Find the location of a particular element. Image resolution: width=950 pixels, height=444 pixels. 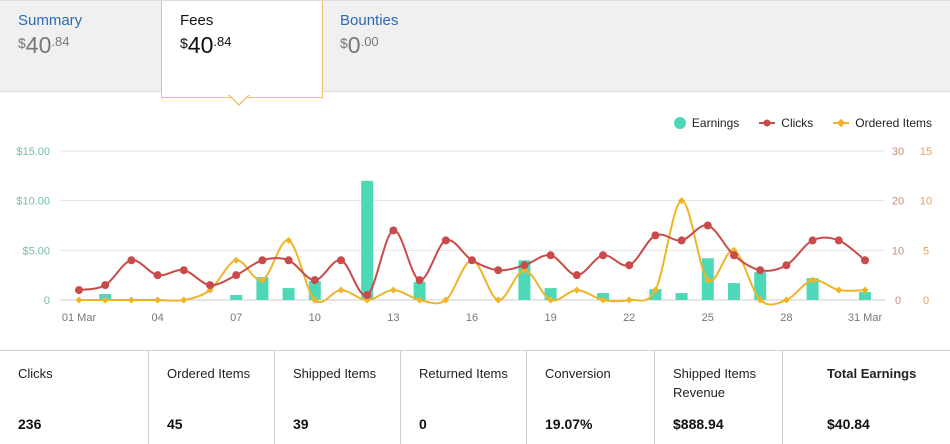

clicks-axis-tick-label: 0 is located at coordinates (898, 301).